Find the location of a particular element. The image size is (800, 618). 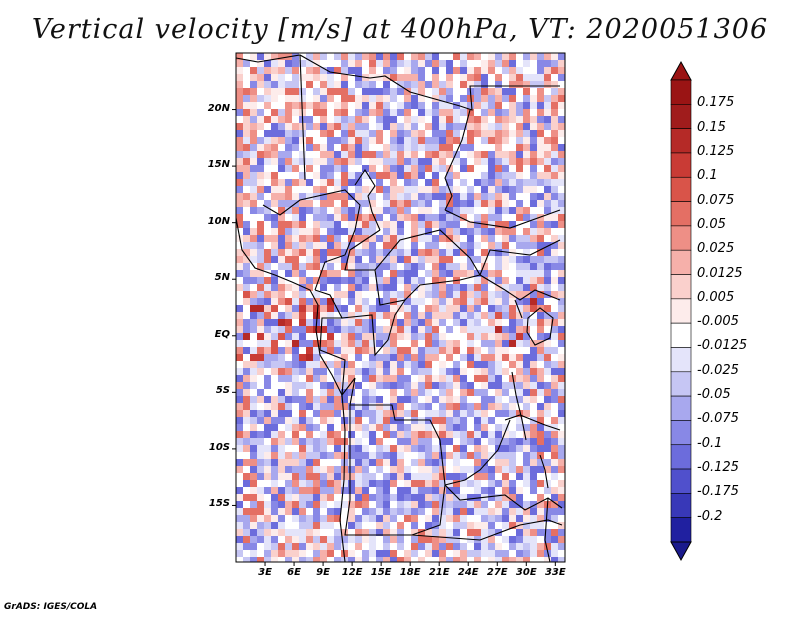

colorbar-level-label: 0.175 is located at coordinates (716, 103).